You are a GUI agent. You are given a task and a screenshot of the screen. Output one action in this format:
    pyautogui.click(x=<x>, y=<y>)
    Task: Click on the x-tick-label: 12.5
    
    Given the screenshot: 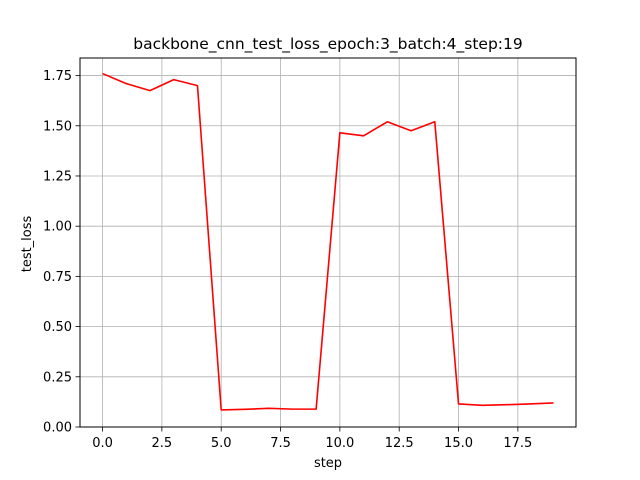 What is the action you would take?
    pyautogui.click(x=399, y=443)
    